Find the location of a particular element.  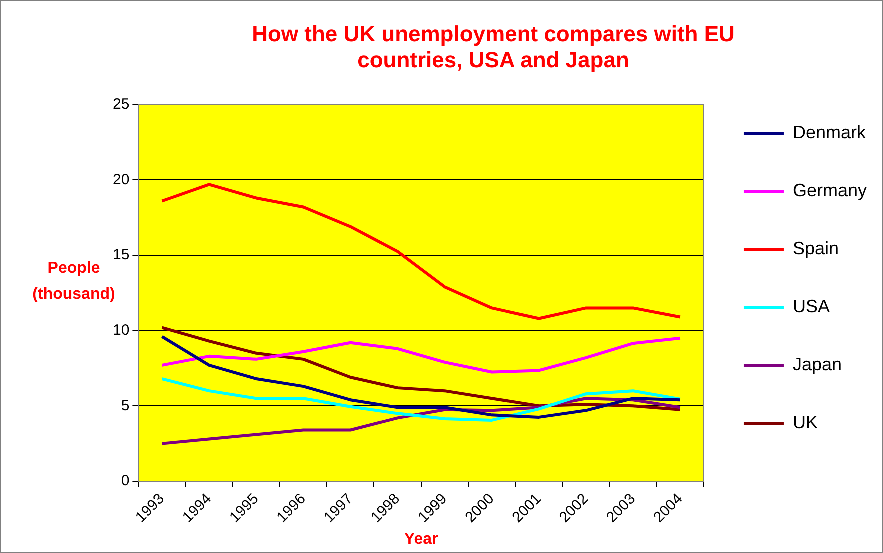

y-tick-label: 15 is located at coordinates (121, 255).